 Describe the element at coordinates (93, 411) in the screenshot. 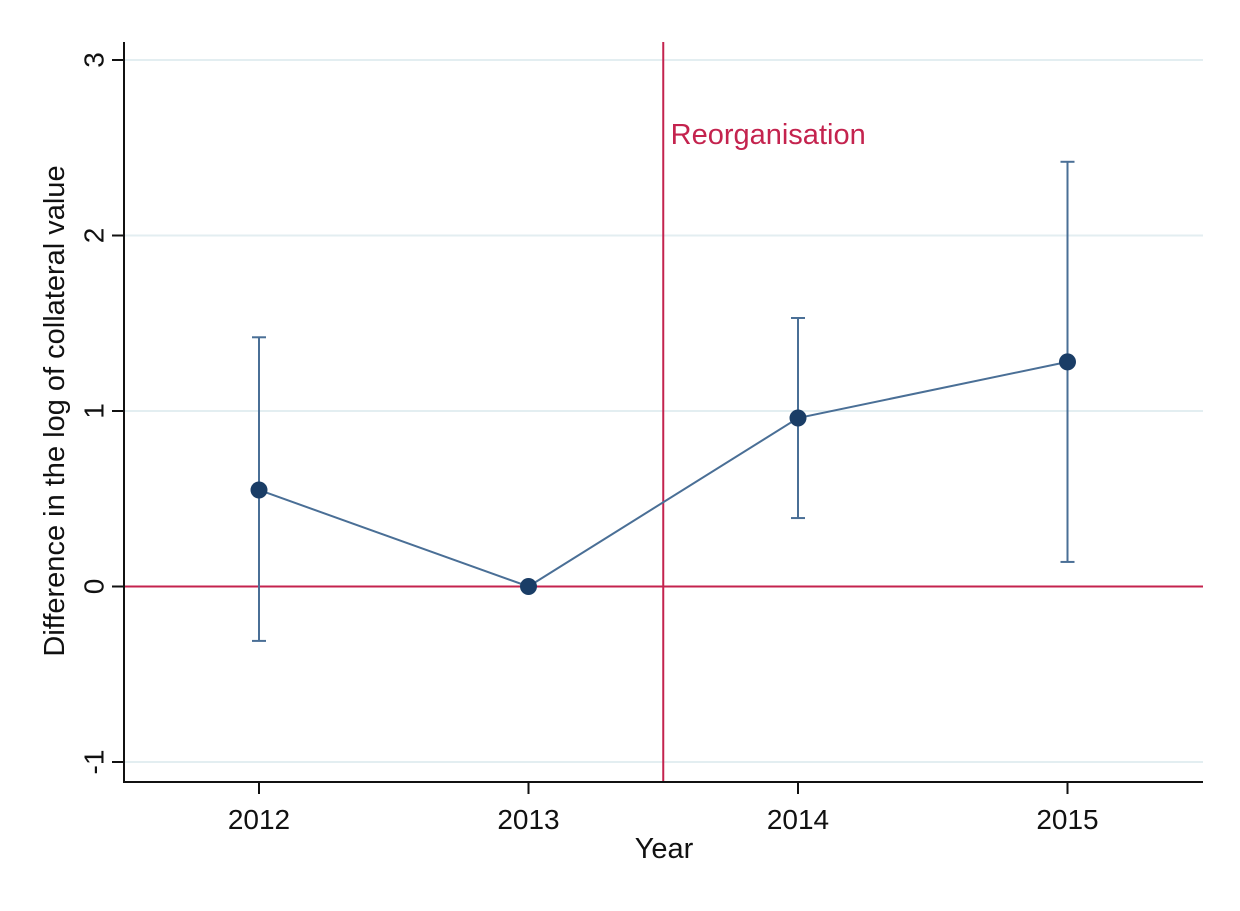

I see `y-tick-label-1: 1` at that location.